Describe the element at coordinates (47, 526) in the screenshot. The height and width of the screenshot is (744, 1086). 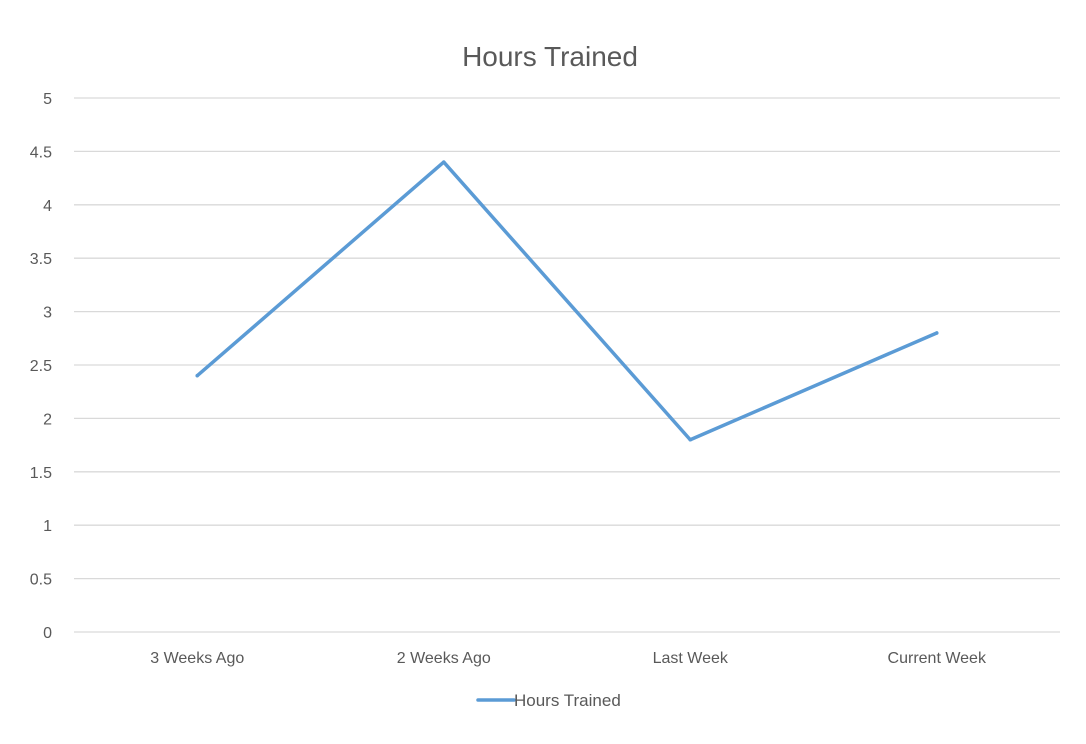
I see `y-tick-label: 1` at that location.